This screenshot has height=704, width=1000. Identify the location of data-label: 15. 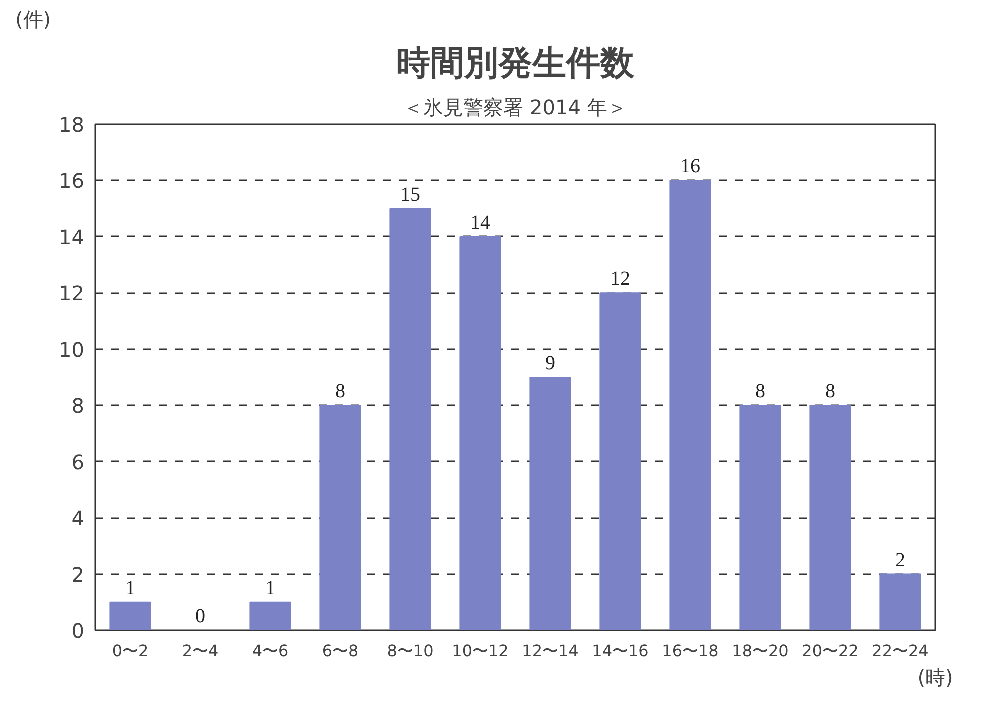
(410, 195).